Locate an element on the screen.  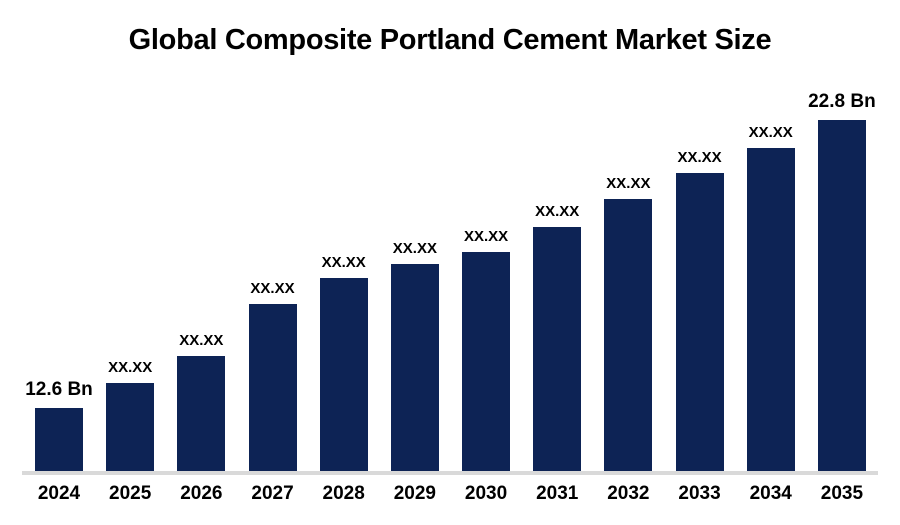
x-axis-label: 2035 is located at coordinates (842, 493).